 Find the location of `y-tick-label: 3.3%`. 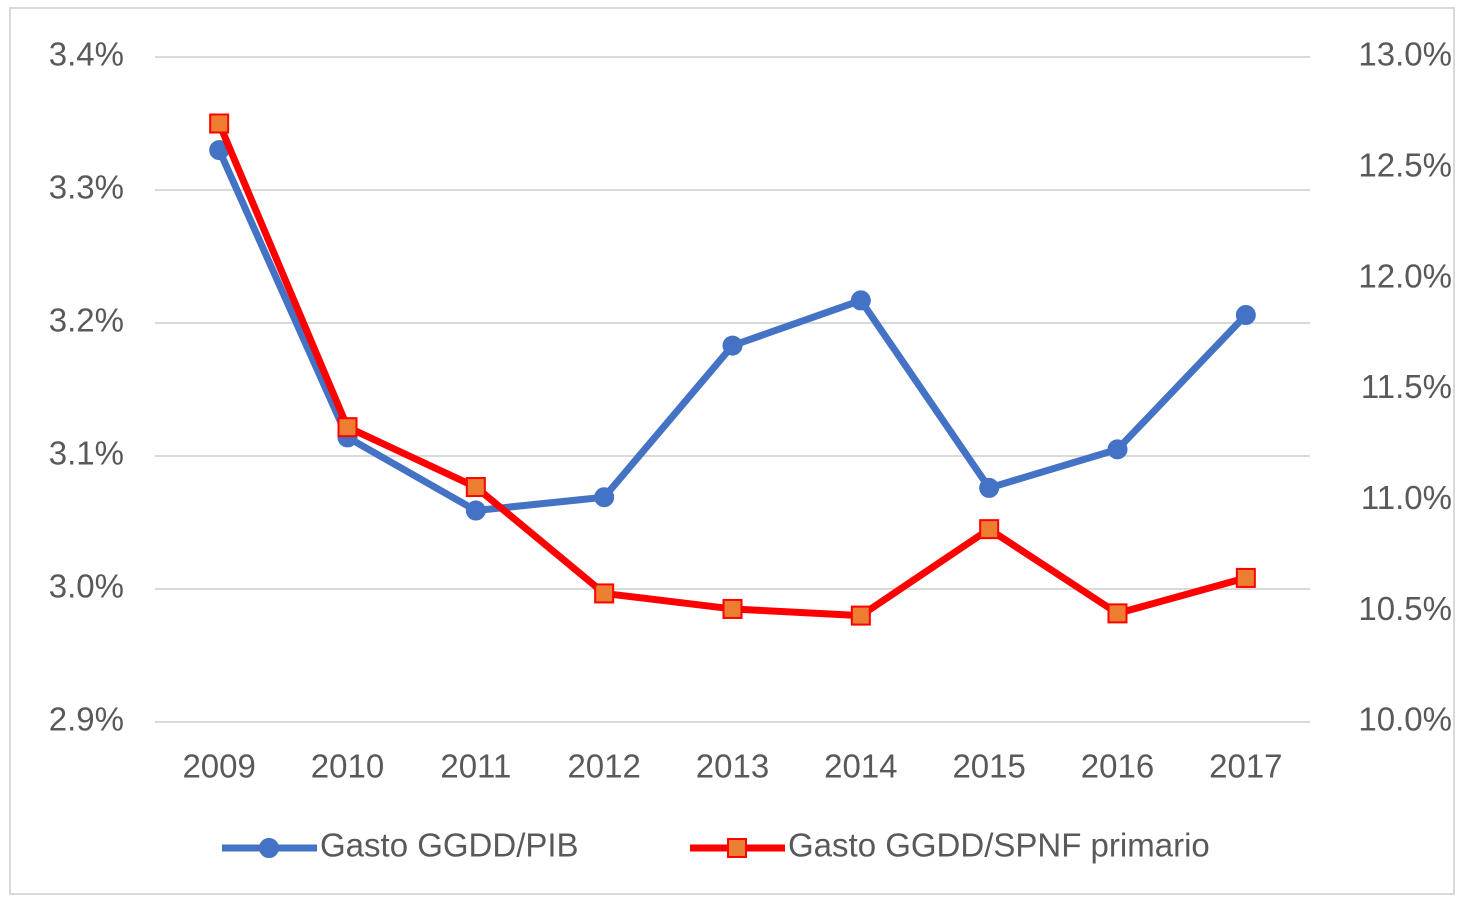

y-tick-label: 3.3% is located at coordinates (86, 187).